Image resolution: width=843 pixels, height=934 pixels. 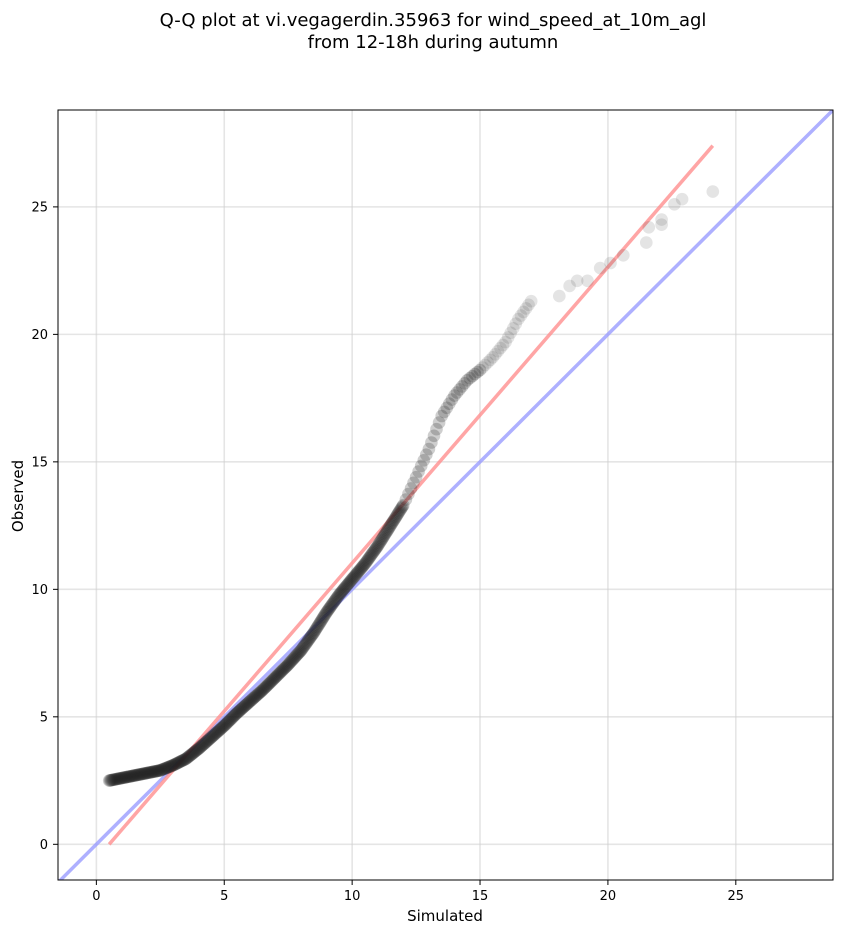 What do you see at coordinates (18, 496) in the screenshot?
I see `y-axis-label: Observed` at bounding box center [18, 496].